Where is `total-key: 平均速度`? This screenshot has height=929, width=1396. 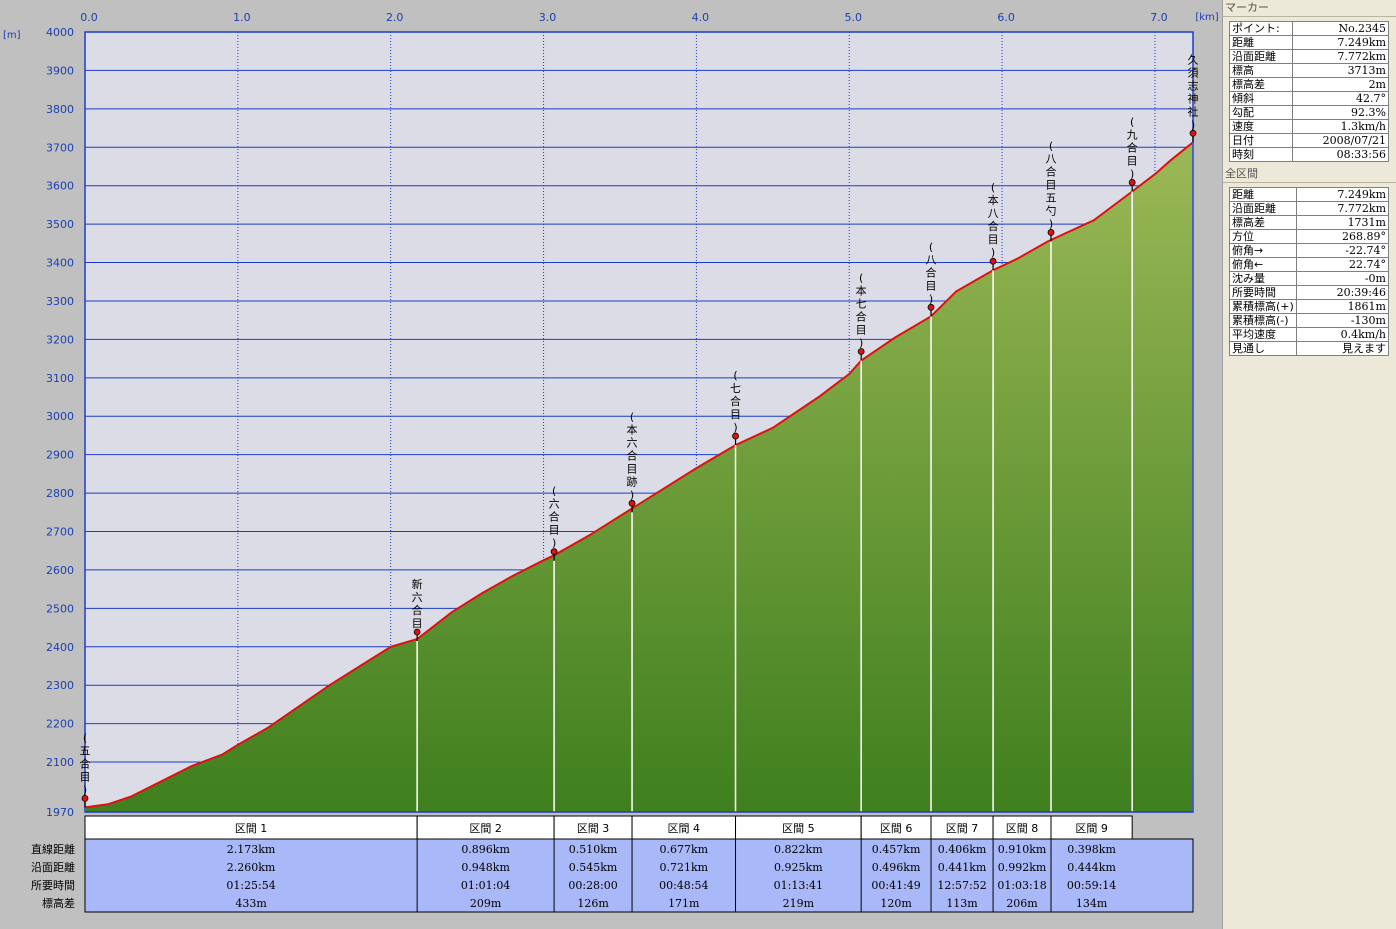 total-key: 平均速度 is located at coordinates (1263, 334).